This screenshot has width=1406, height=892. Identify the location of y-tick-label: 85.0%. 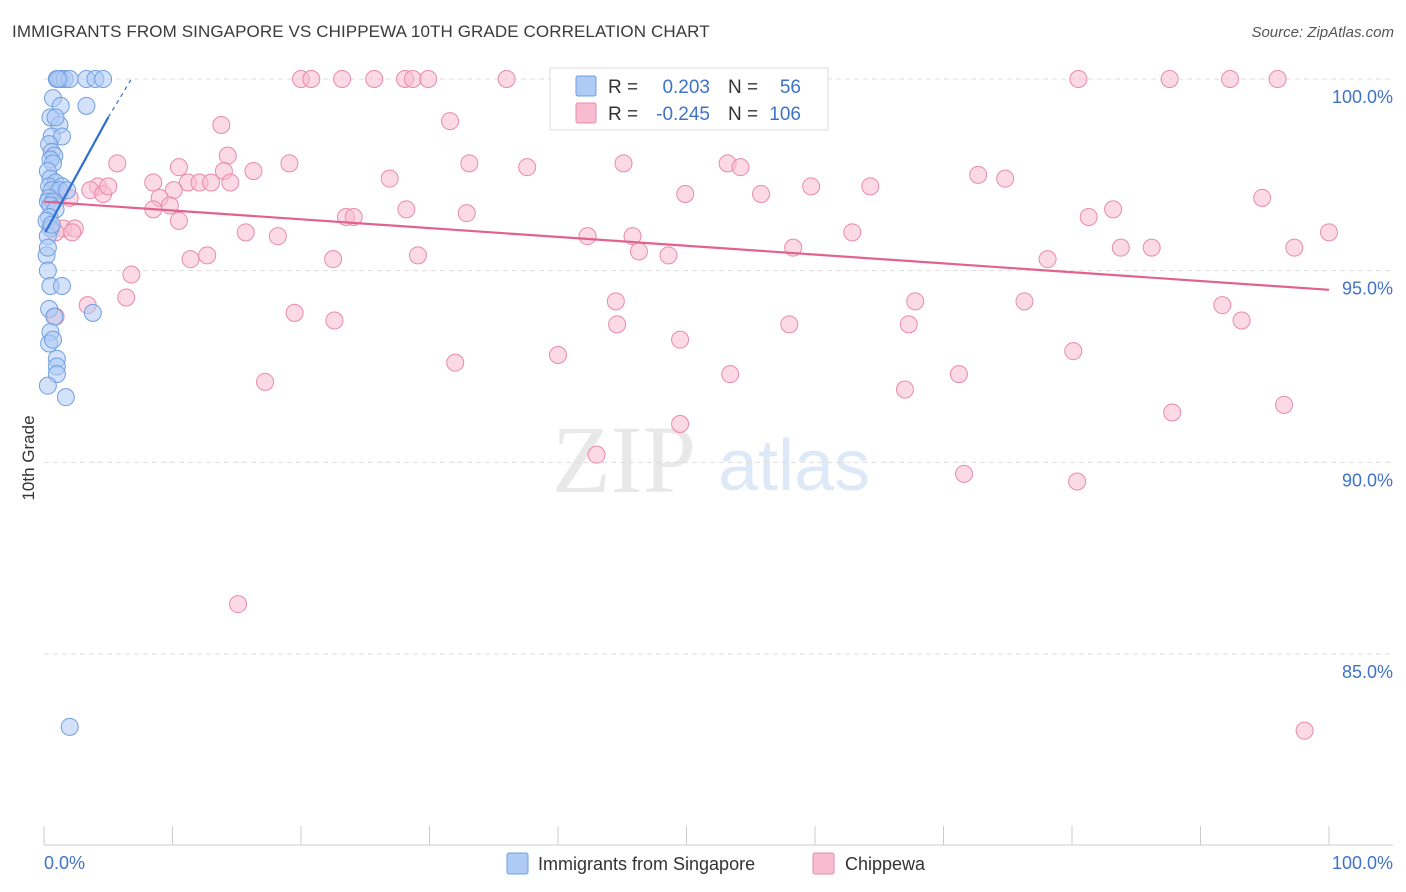
(1367, 672).